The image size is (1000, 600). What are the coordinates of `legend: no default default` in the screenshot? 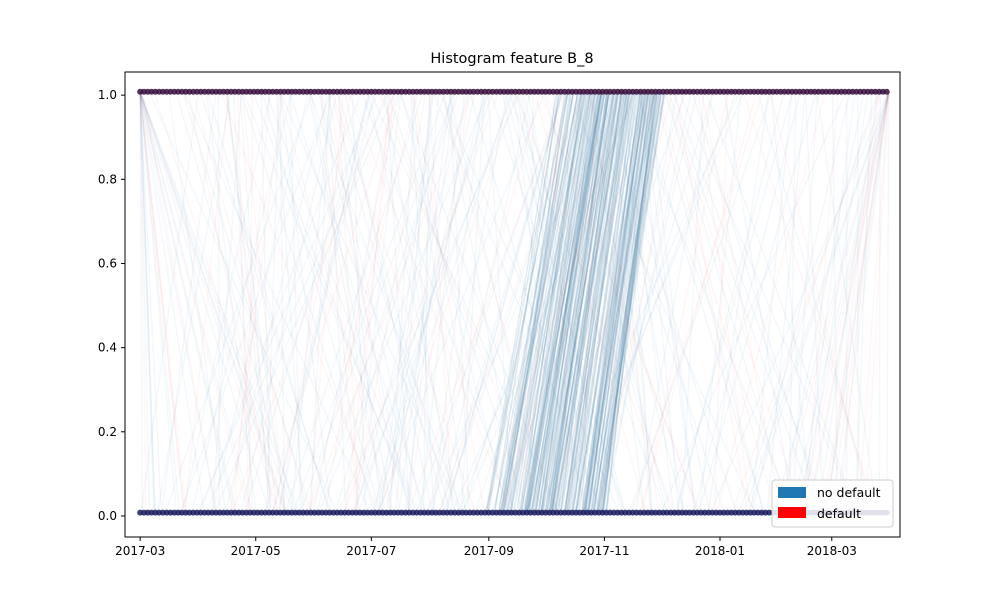 It's located at (832, 503).